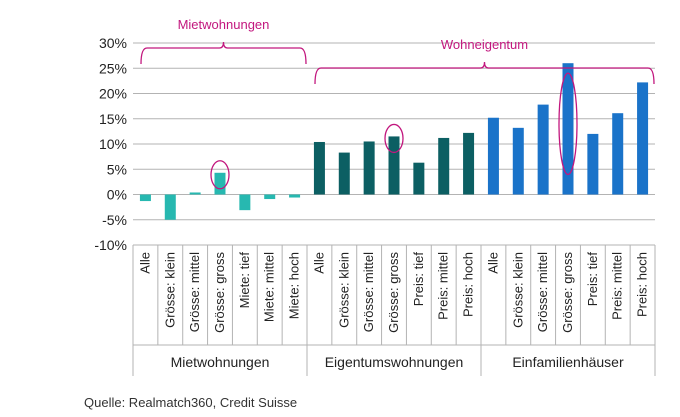 The width and height of the screenshot is (680, 417). I want to click on y-tick-label: 5%, so click(117, 169).